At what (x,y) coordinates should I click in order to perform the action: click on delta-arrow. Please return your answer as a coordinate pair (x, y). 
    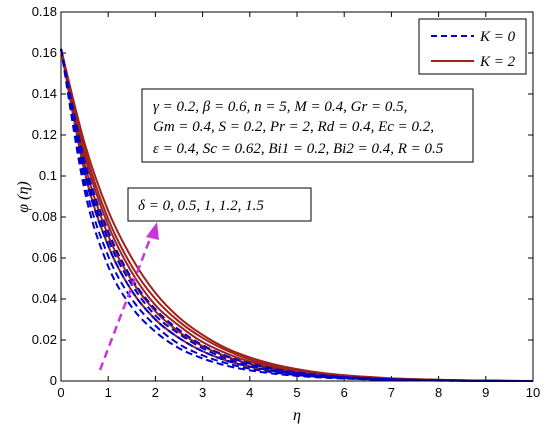
    Looking at the image, I should click on (128, 296).